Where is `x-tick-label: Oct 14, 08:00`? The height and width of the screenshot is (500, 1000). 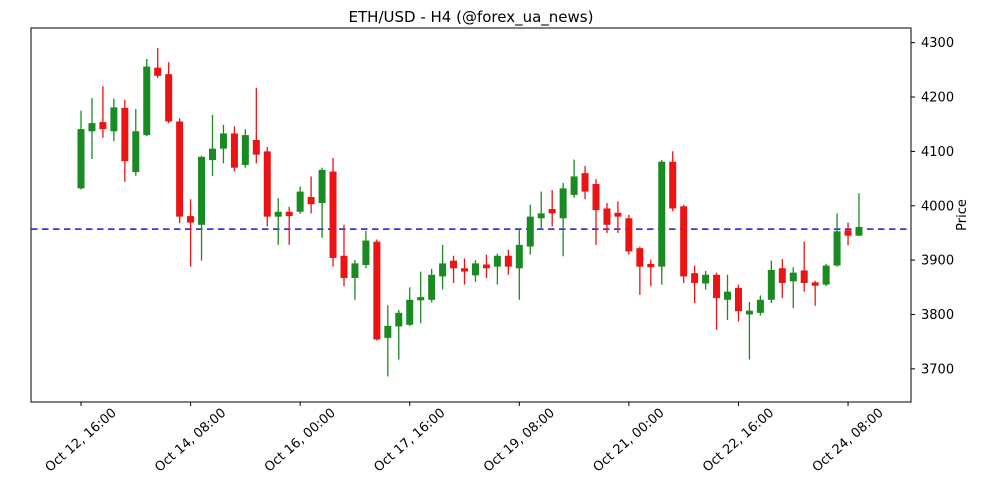 x-tick-label: Oct 14, 08:00 is located at coordinates (190, 441).